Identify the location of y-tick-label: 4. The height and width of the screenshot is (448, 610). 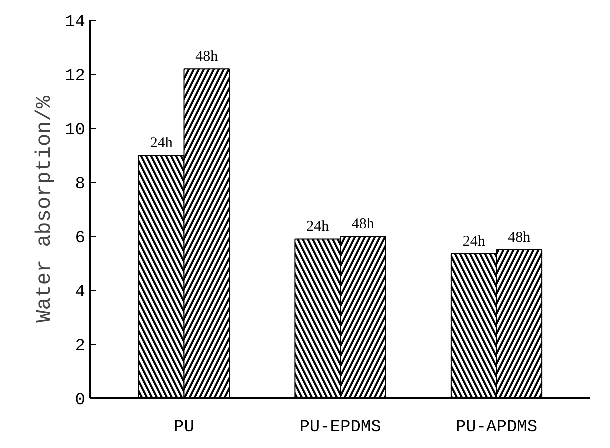
(80, 293).